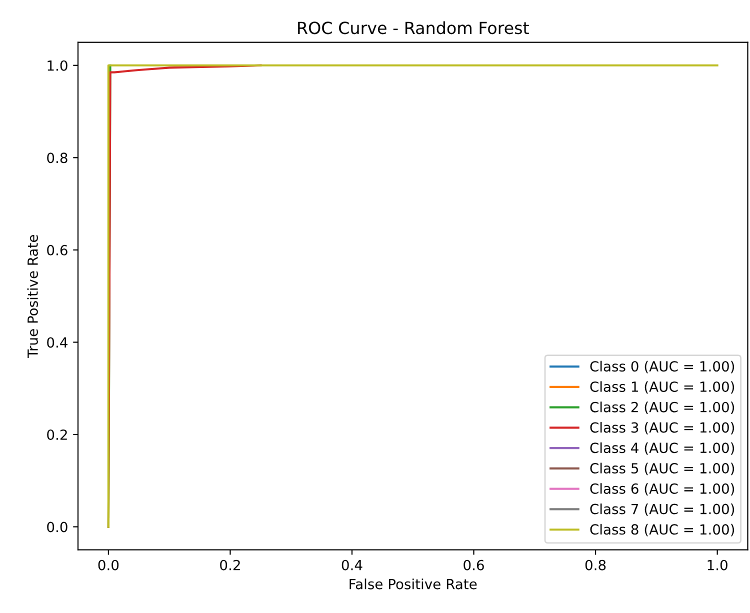 This screenshot has width=750, height=613. Describe the element at coordinates (230, 565) in the screenshot. I see `x-tick-label: 0.2` at that location.